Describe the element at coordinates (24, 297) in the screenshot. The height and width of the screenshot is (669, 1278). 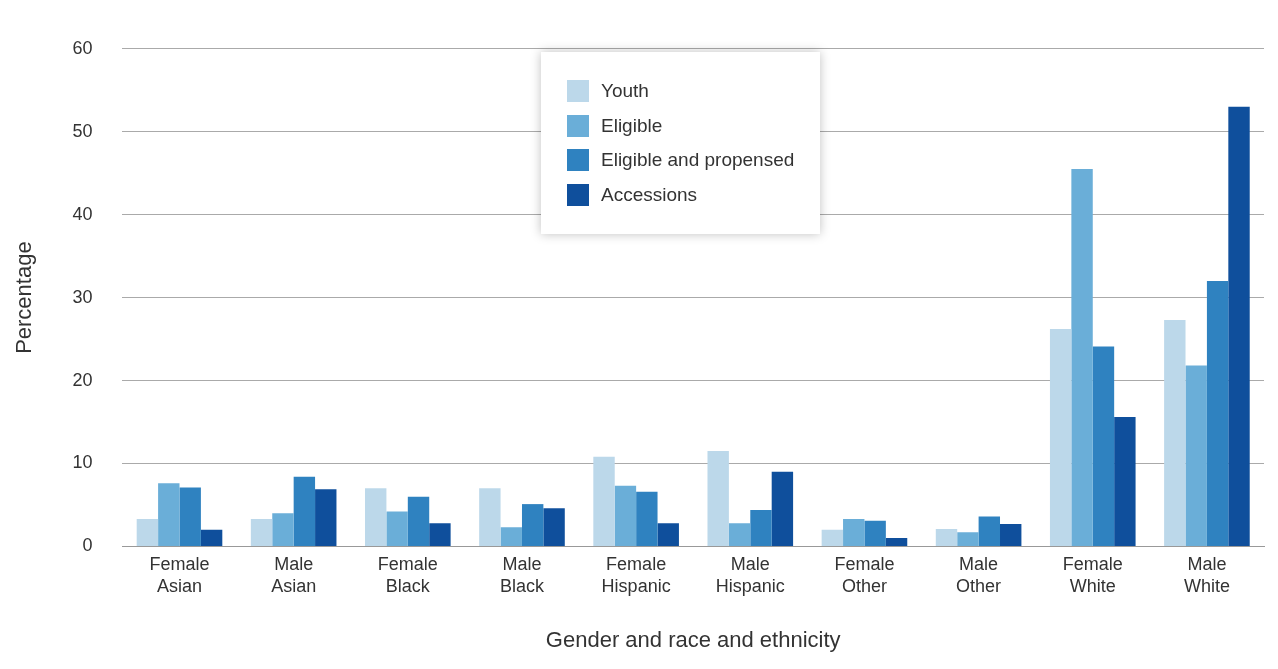
I see `y-axis-title: Percentage` at that location.